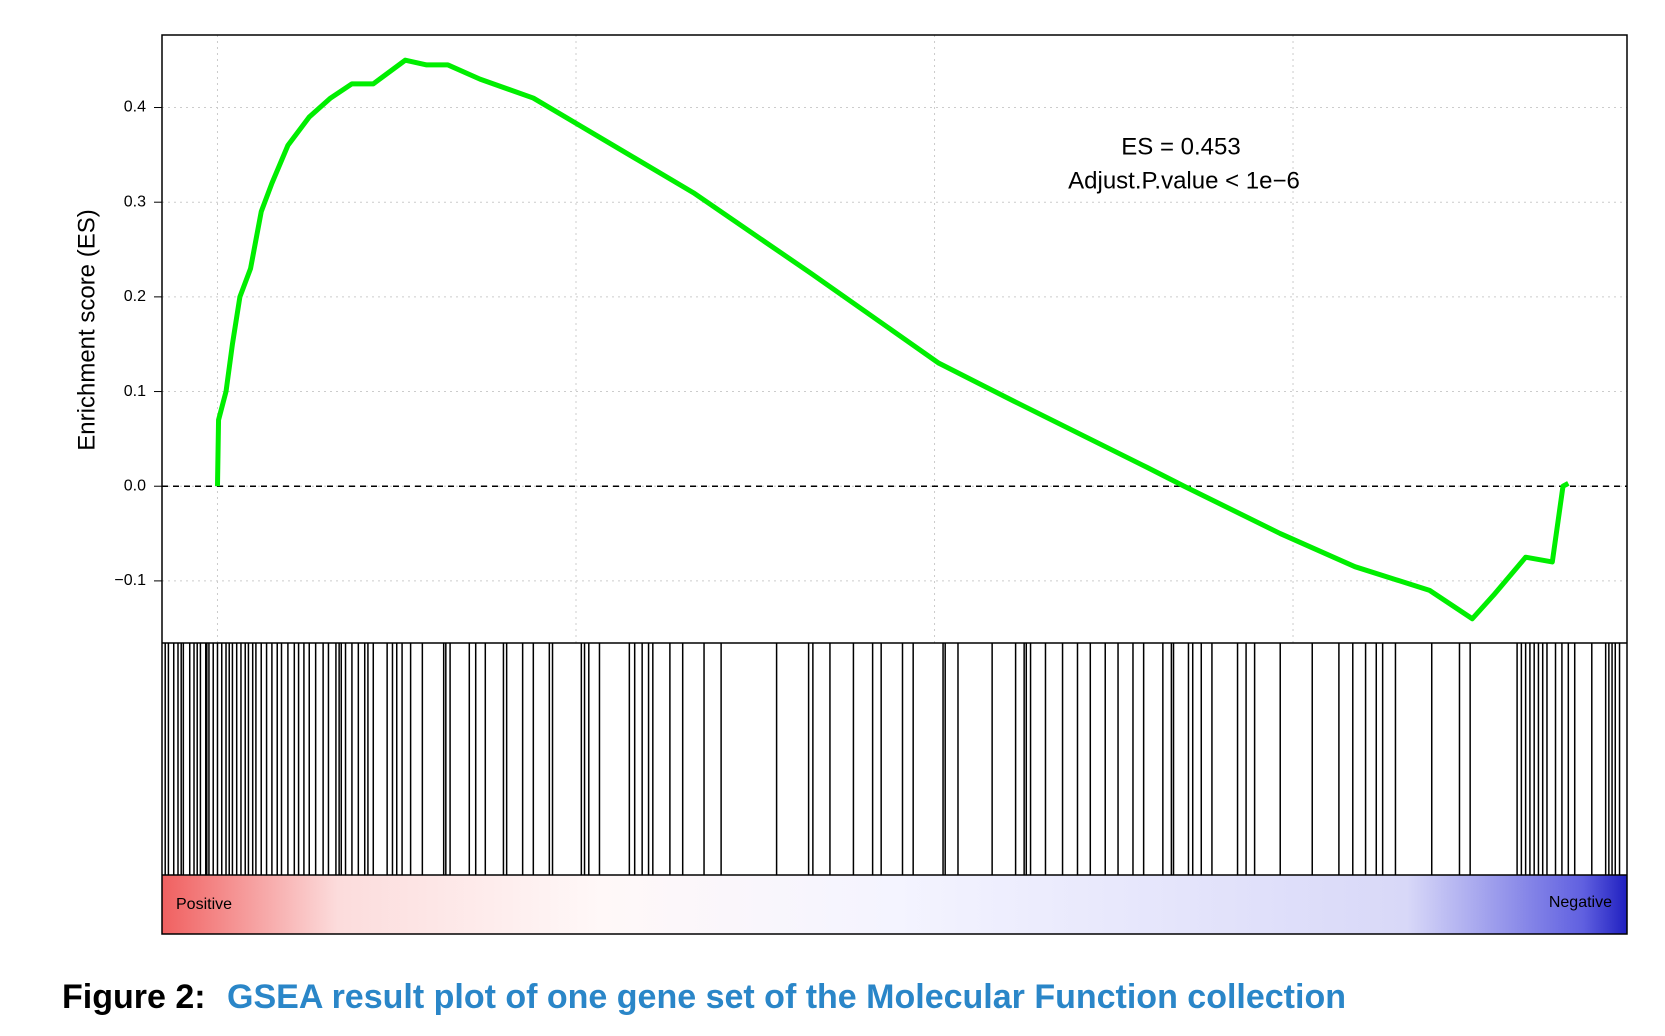 This screenshot has height=1036, width=1665. What do you see at coordinates (135, 485) in the screenshot?
I see `y-tick-label: 0.0` at bounding box center [135, 485].